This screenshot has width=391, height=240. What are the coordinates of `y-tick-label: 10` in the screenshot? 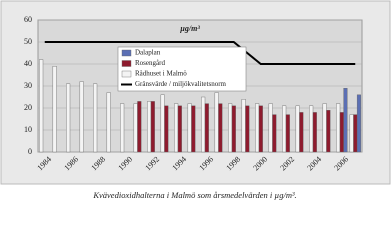 It's located at (28, 129).